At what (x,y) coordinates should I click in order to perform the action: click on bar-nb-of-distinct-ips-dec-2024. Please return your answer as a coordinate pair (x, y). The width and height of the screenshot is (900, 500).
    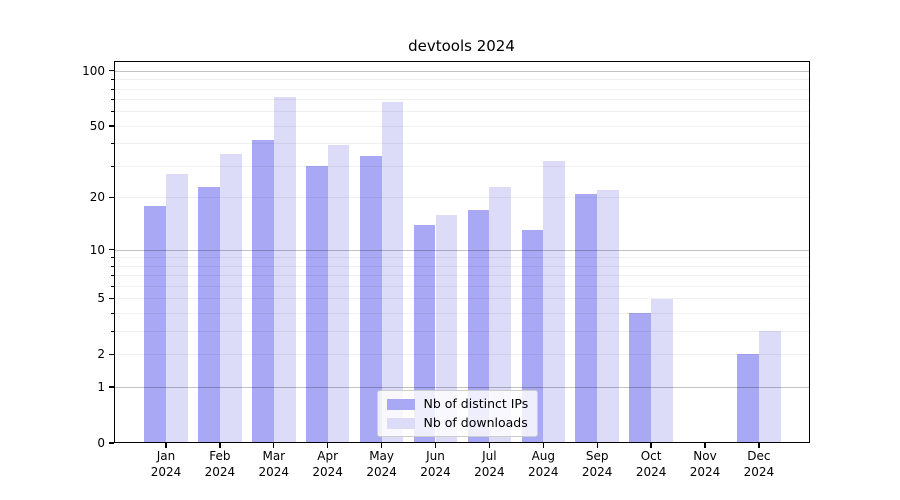
    Looking at the image, I should click on (748, 398).